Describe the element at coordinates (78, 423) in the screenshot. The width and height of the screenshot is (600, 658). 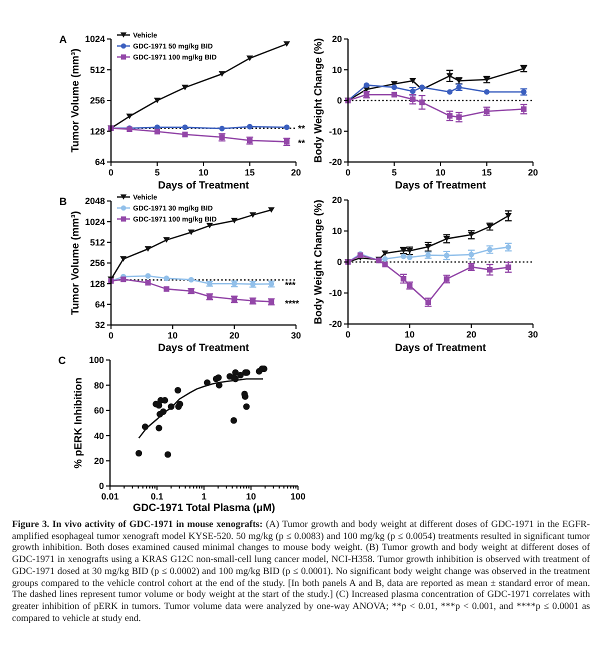
I see `y-axis-title: % pERK Inhibition` at that location.